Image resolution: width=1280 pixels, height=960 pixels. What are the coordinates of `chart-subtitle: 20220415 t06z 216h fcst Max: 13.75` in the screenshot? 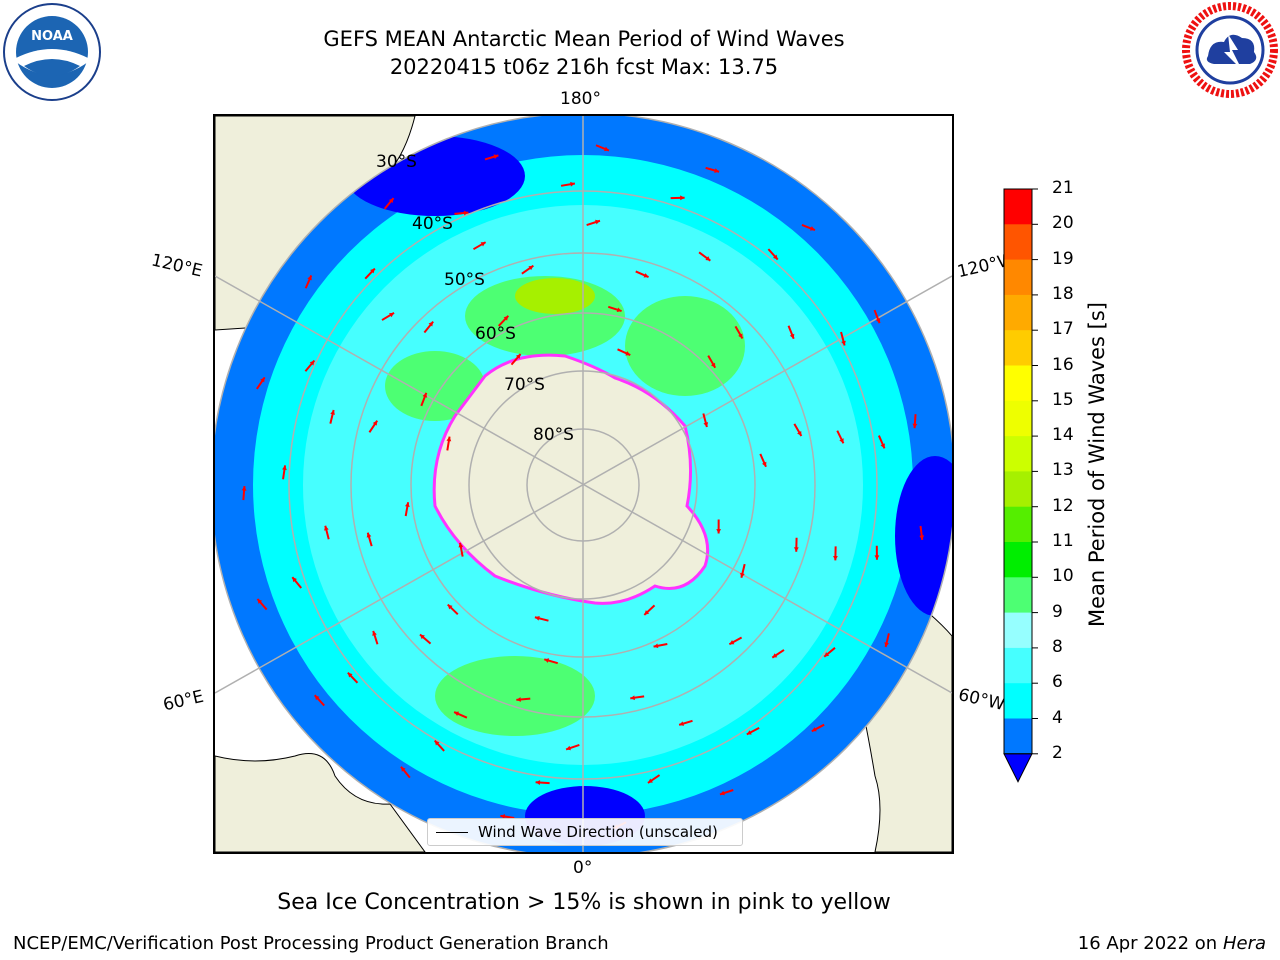 It's located at (584, 67).